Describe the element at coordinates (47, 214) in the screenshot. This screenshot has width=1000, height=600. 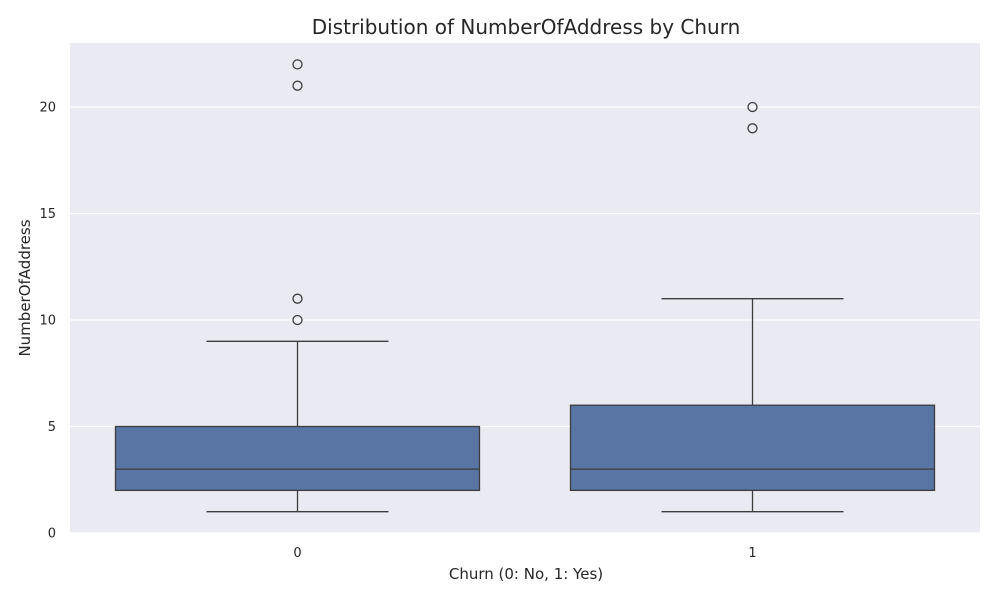
I see `y-tick-label: 15` at that location.